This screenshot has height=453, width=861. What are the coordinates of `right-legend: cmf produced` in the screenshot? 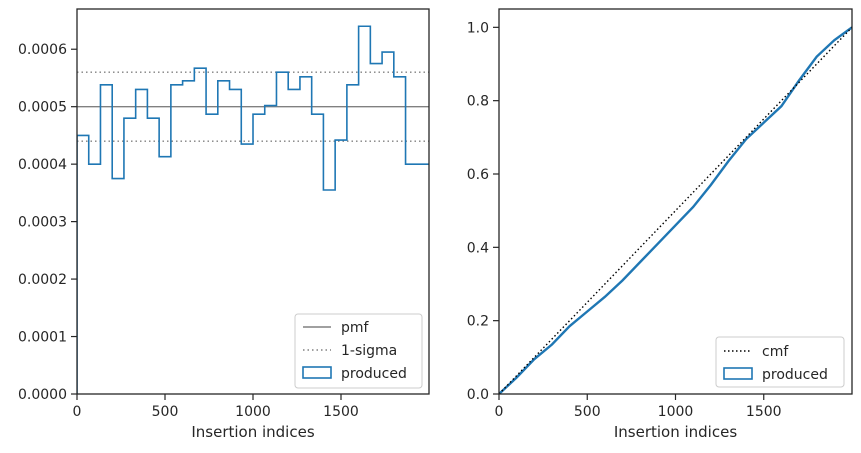 It's located at (780, 362).